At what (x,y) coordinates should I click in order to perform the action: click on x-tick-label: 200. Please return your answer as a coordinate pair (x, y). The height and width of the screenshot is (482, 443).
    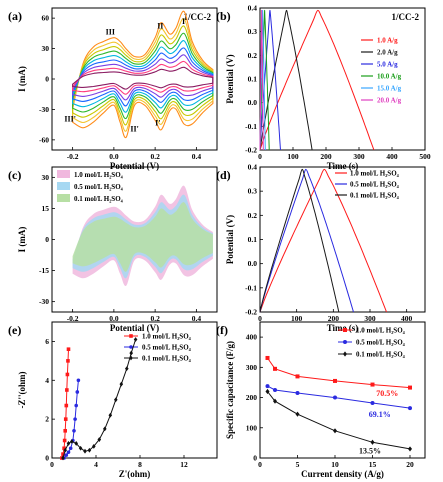
    Looking at the image, I should click on (334, 318).